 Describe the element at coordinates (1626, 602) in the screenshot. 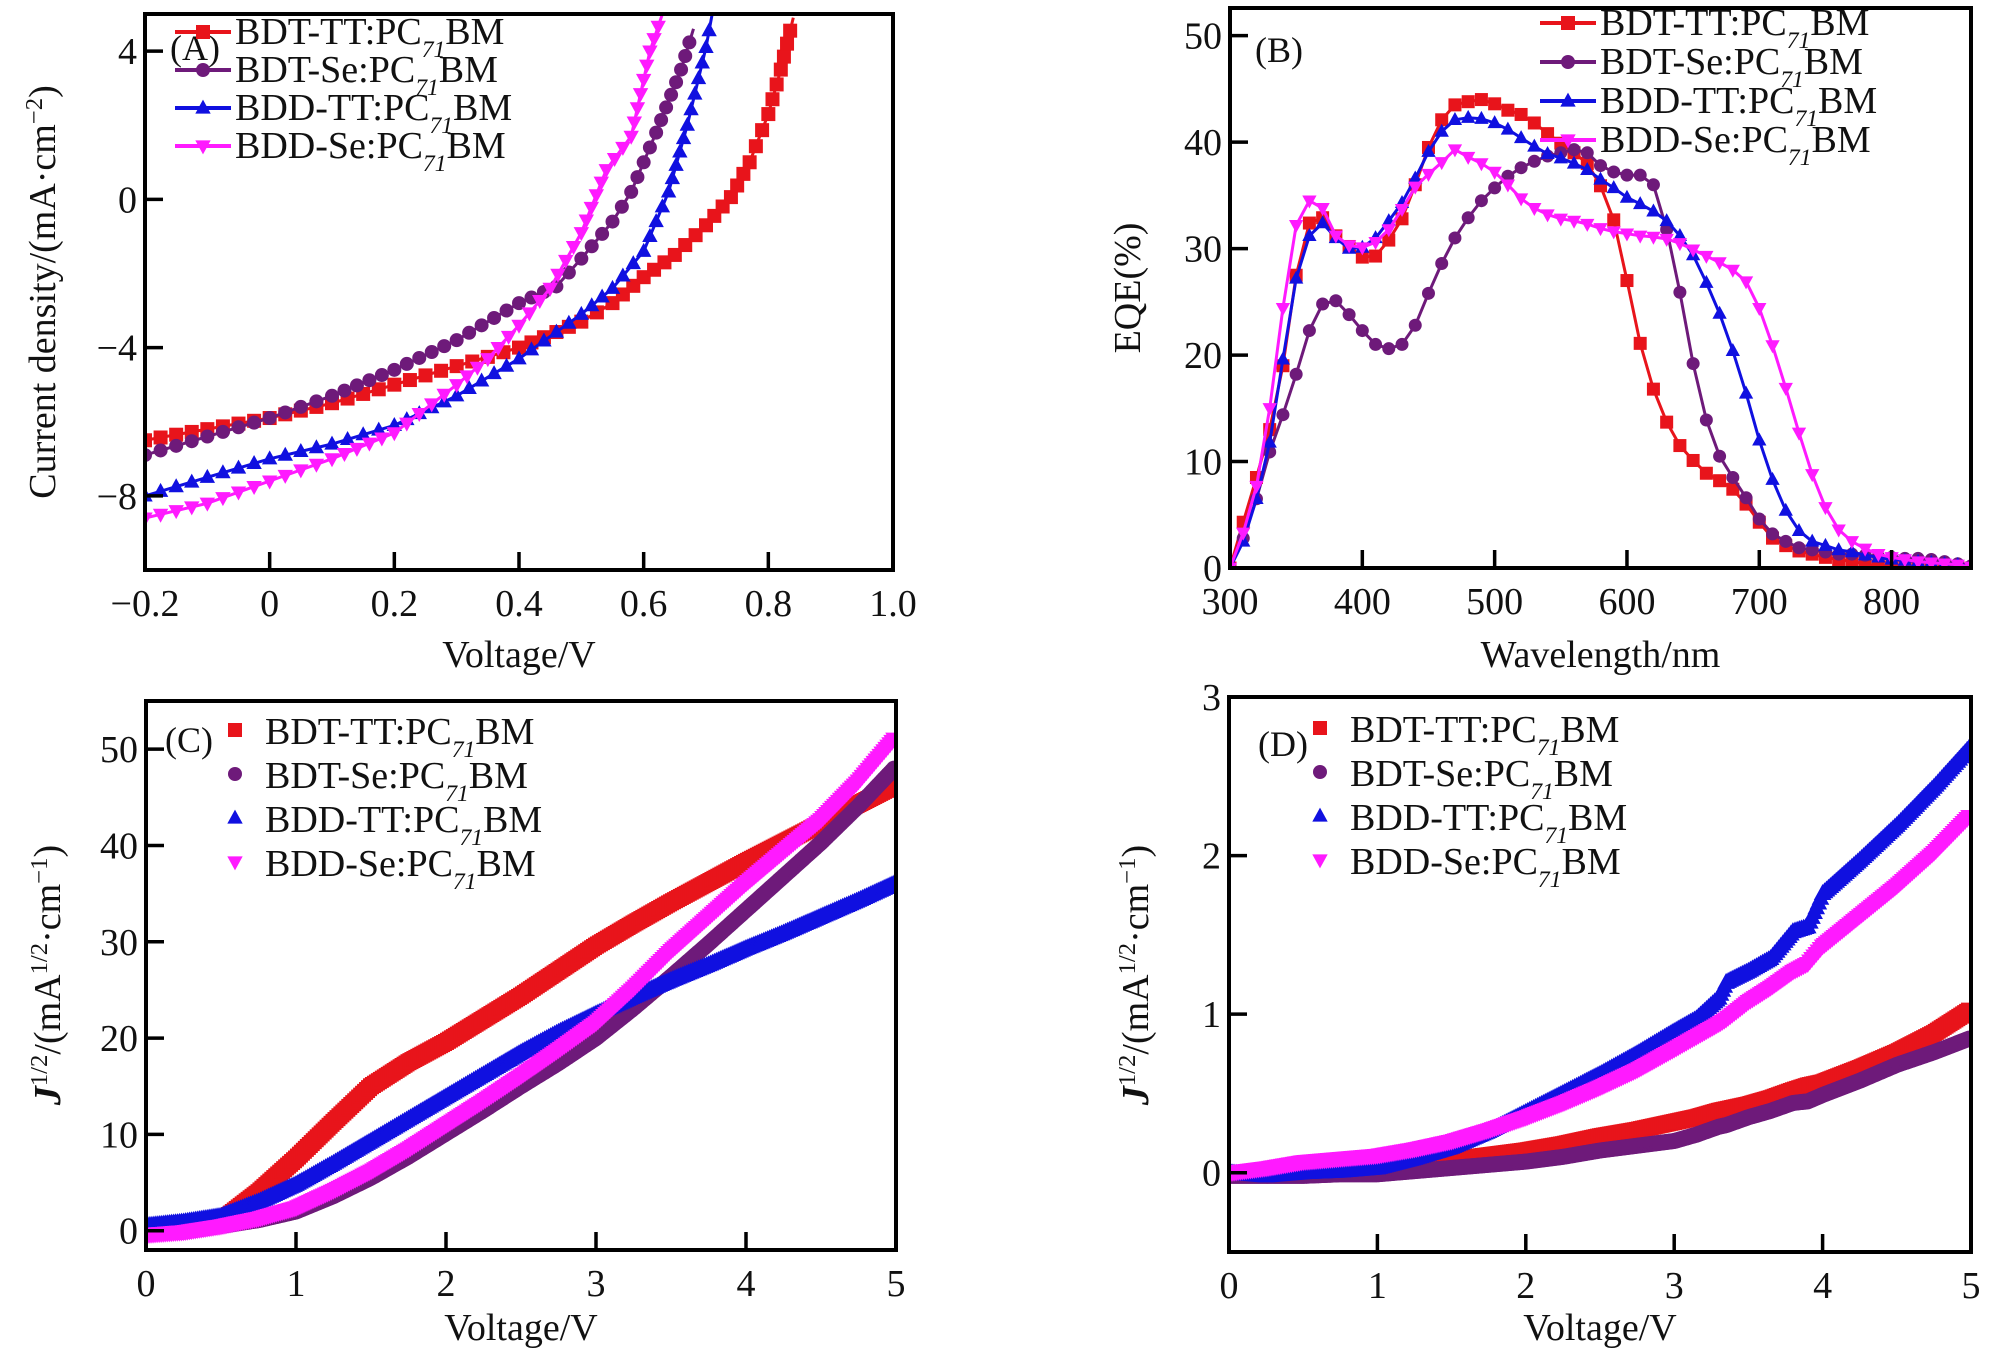

I see `x-tick-label: 600` at that location.